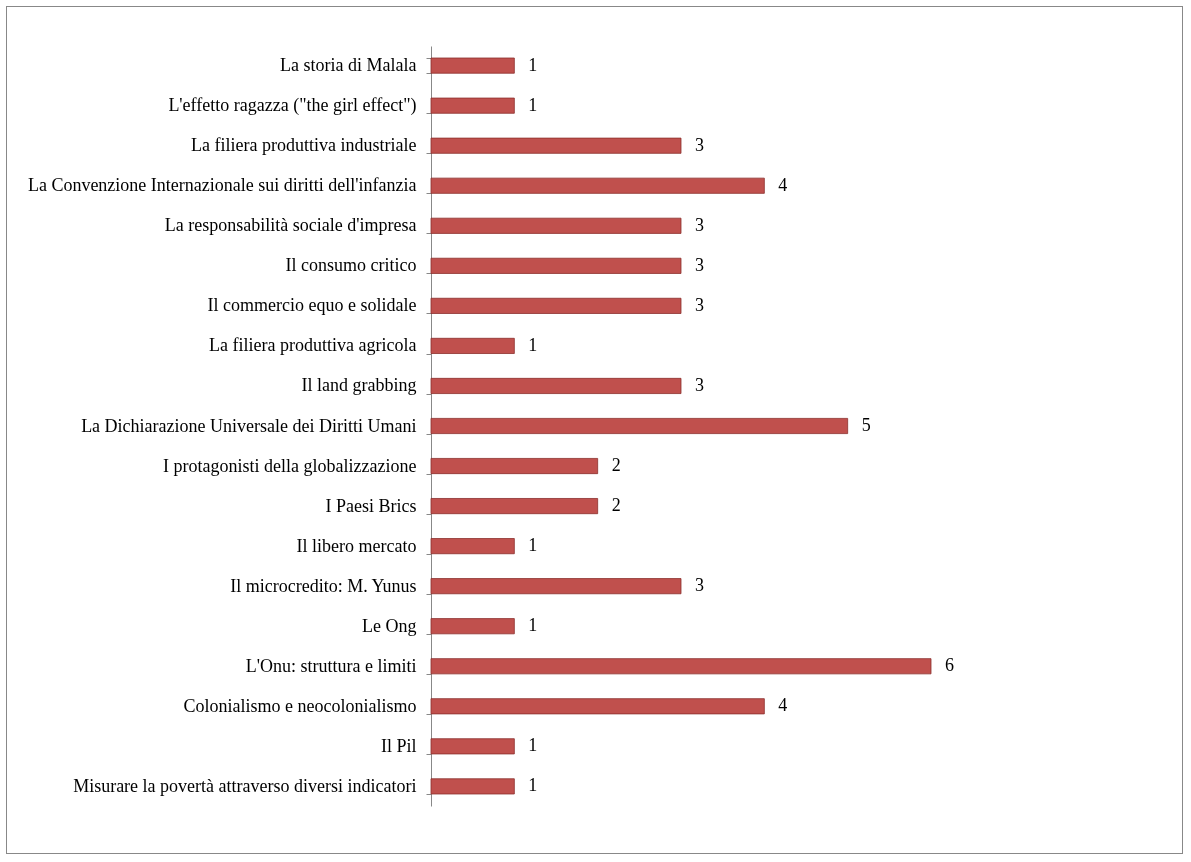  Describe the element at coordinates (351, 265) in the screenshot. I see `y-tick-label: Il consumo critico` at that location.